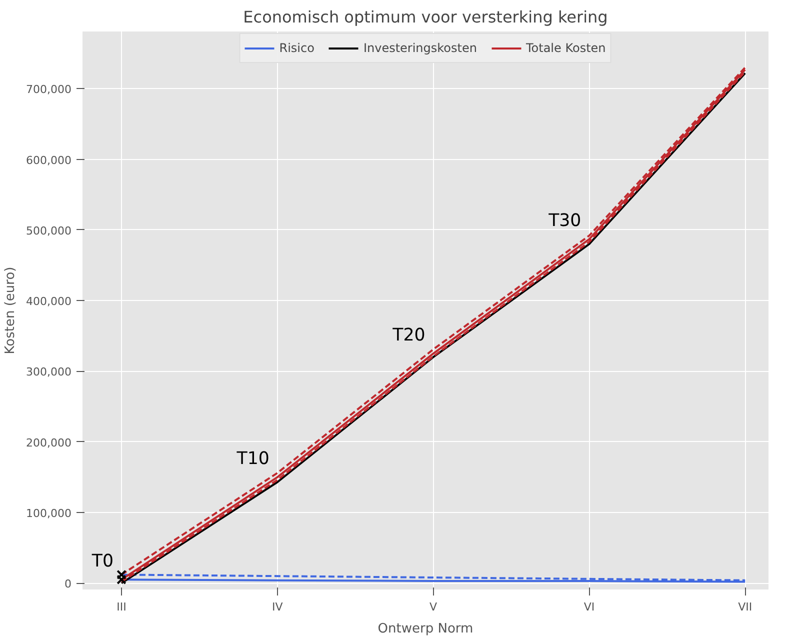 Image resolution: width=788 pixels, height=639 pixels. What do you see at coordinates (296, 48) in the screenshot?
I see `legend-label: Risico` at bounding box center [296, 48].